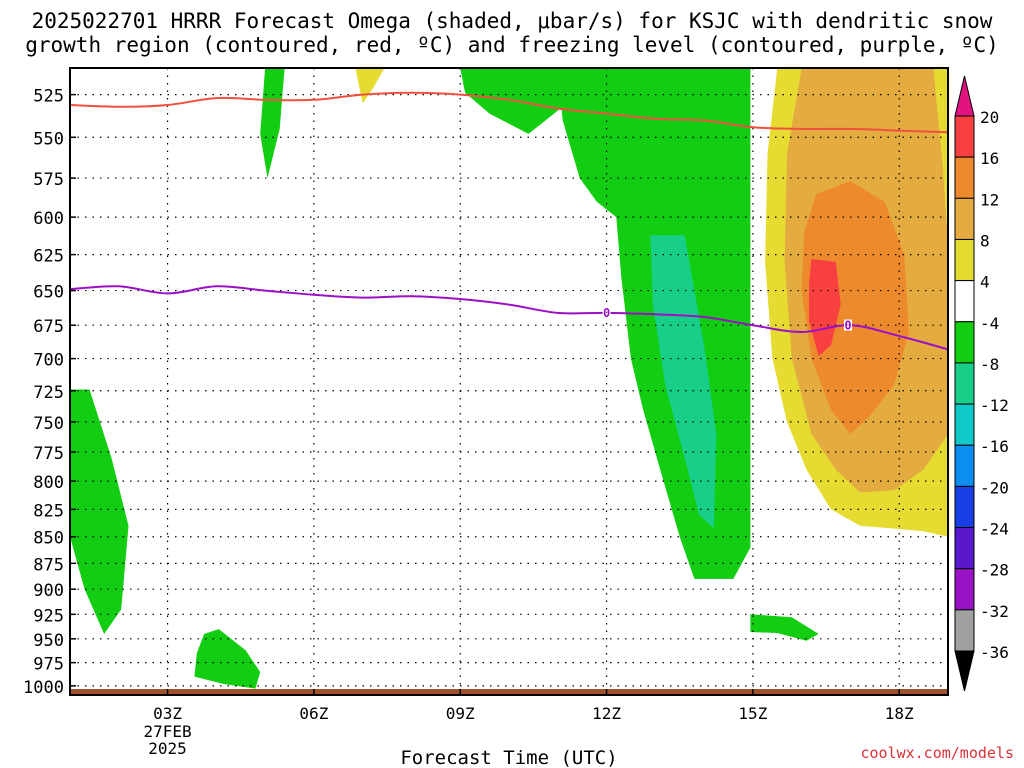  Describe the element at coordinates (48, 139) in the screenshot. I see `y-tick-label: 550` at that location.